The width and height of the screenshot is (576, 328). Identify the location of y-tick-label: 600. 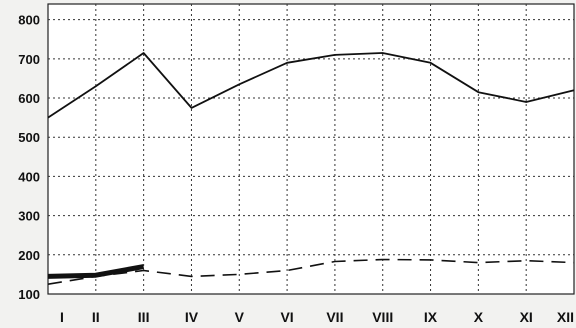
(29, 98).